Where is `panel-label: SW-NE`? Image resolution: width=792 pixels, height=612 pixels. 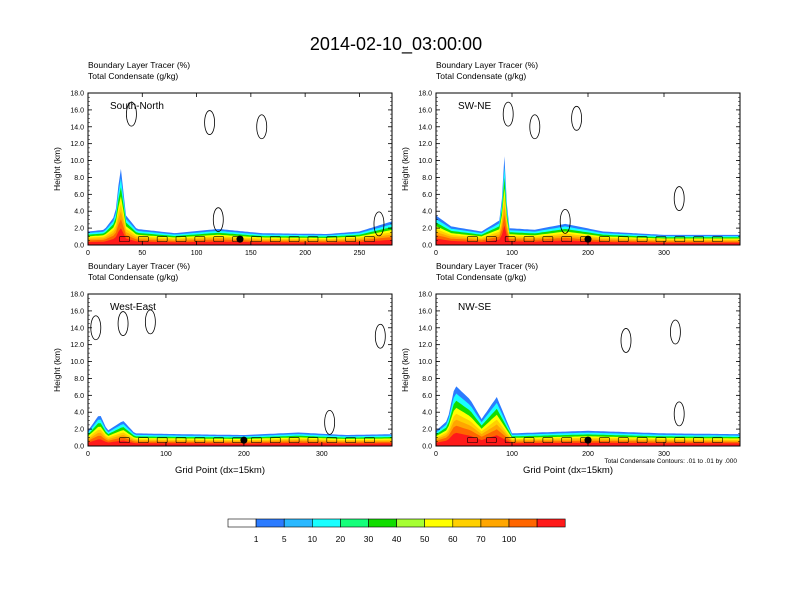
panel-label: SW-NE is located at coordinates (474, 106).